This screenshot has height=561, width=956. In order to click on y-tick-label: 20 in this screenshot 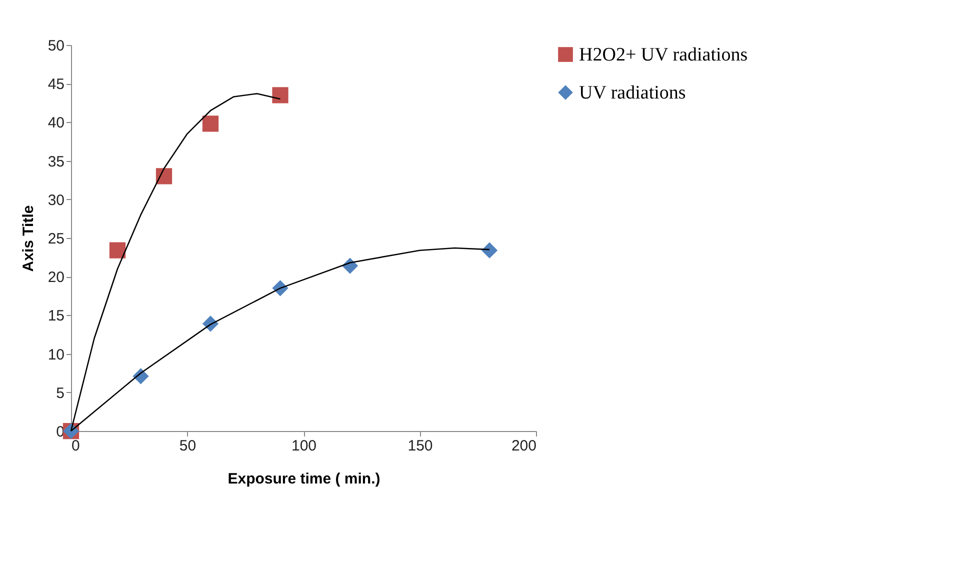, I will do `click(56, 277)`.